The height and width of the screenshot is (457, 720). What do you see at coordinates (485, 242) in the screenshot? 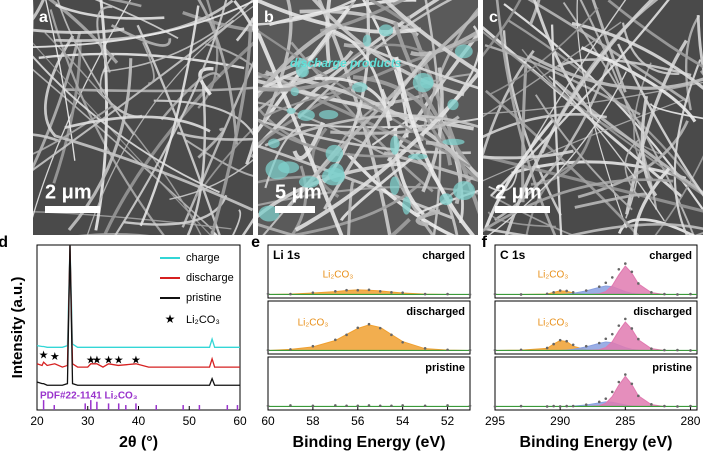
I see `panel-label: f` at bounding box center [485, 242].